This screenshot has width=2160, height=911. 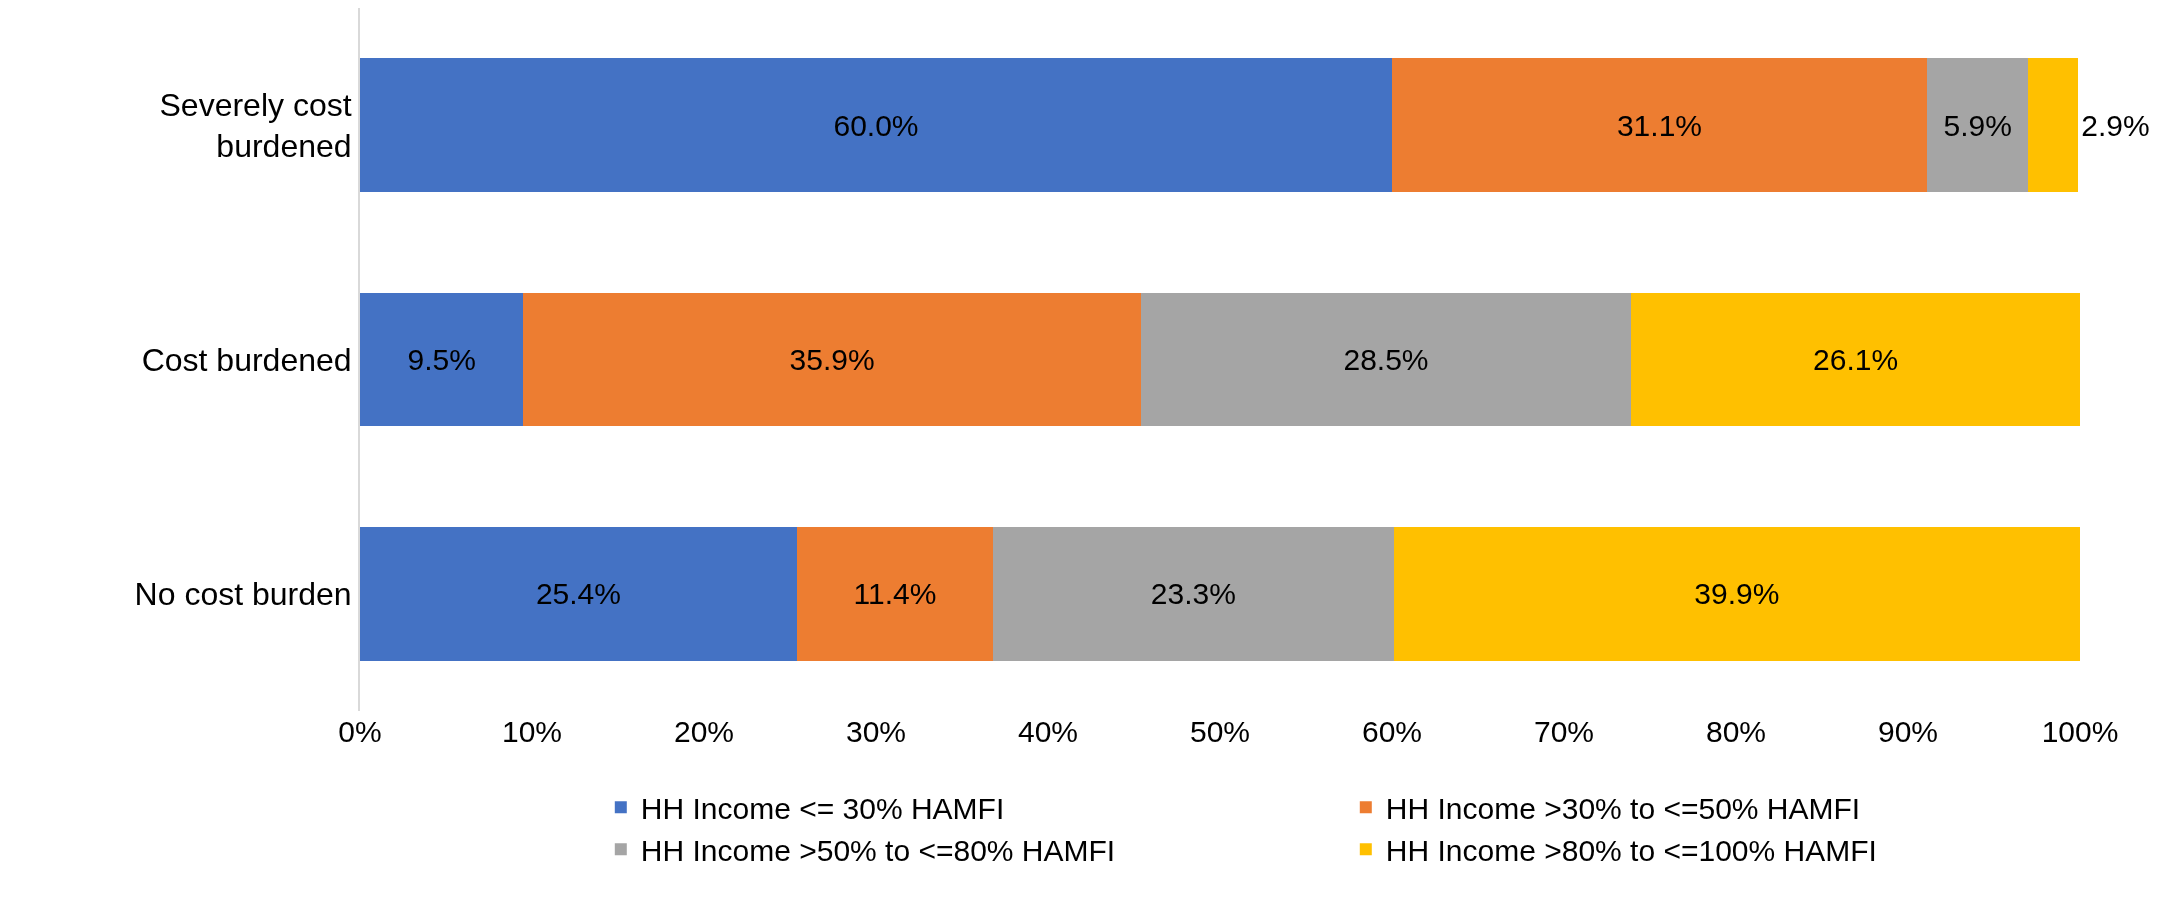 I want to click on x-tick-label: 20%, so click(x=704, y=731).